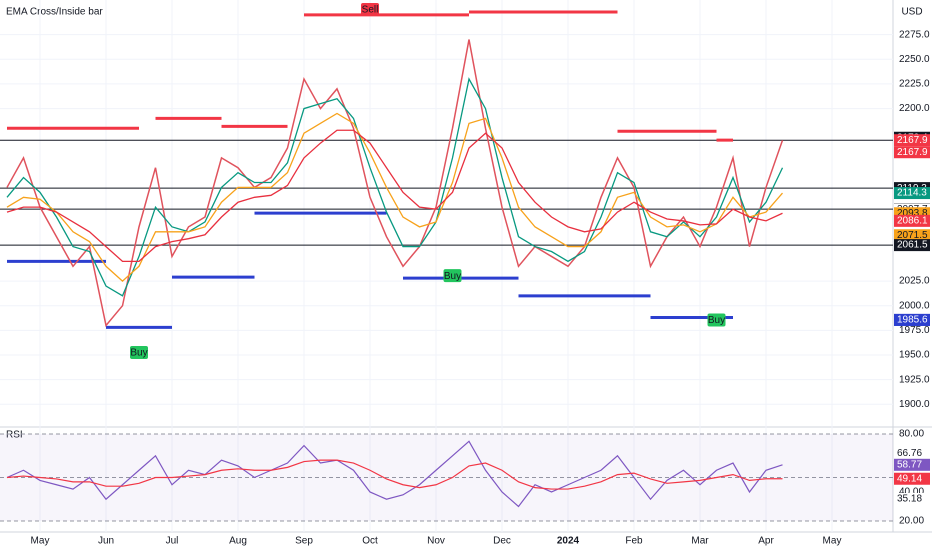 The width and height of the screenshot is (932, 555). What do you see at coordinates (914, 330) in the screenshot?
I see `y-tick-label: 1975.0` at bounding box center [914, 330].